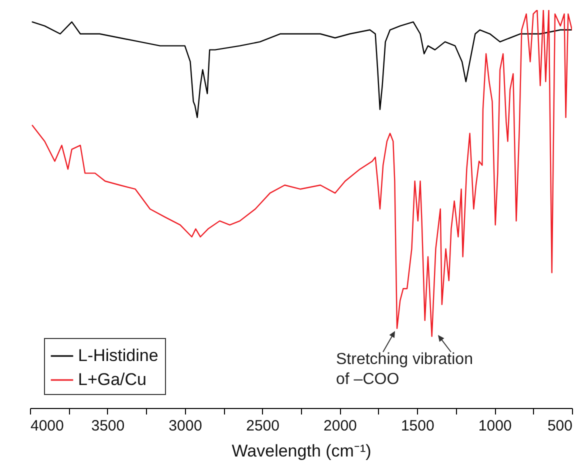 This screenshot has height=476, width=586. What do you see at coordinates (47, 426) in the screenshot?
I see `x-tick-label: 4000` at bounding box center [47, 426].